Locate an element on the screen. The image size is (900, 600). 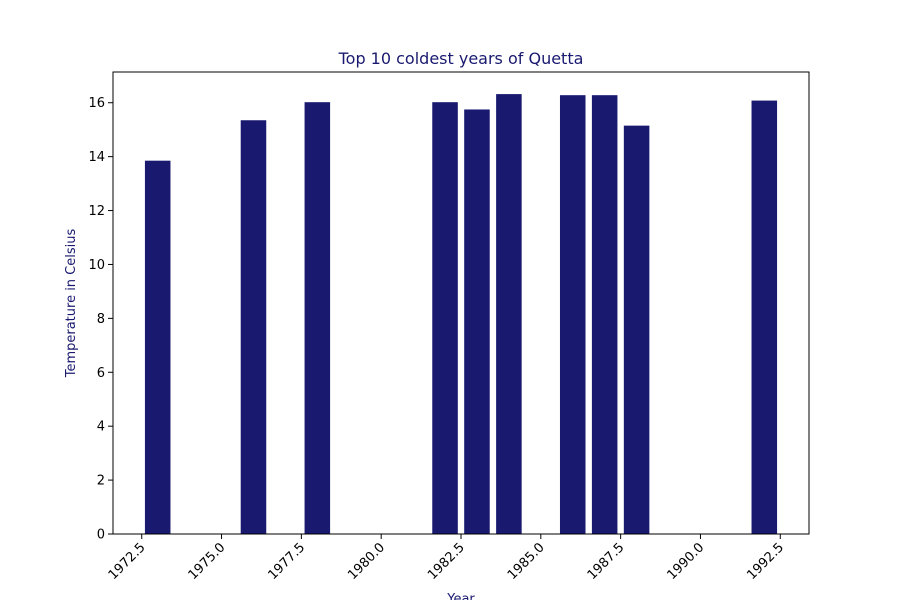
bar-1982 is located at coordinates (445, 318).